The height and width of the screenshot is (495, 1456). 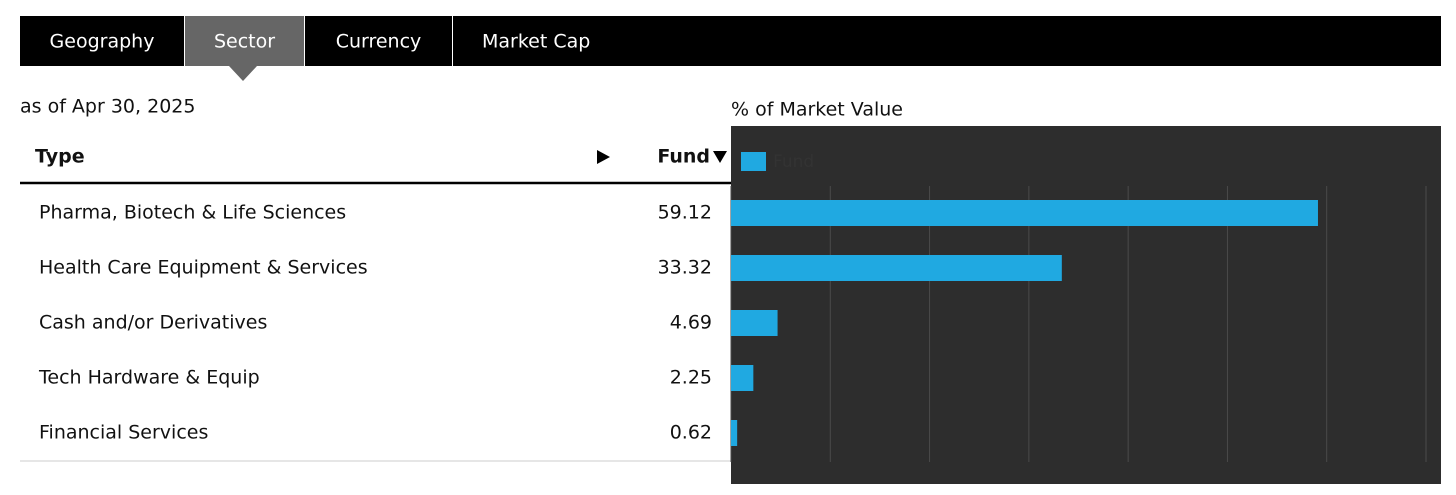 I want to click on column-header: Fund, so click(x=683, y=157).